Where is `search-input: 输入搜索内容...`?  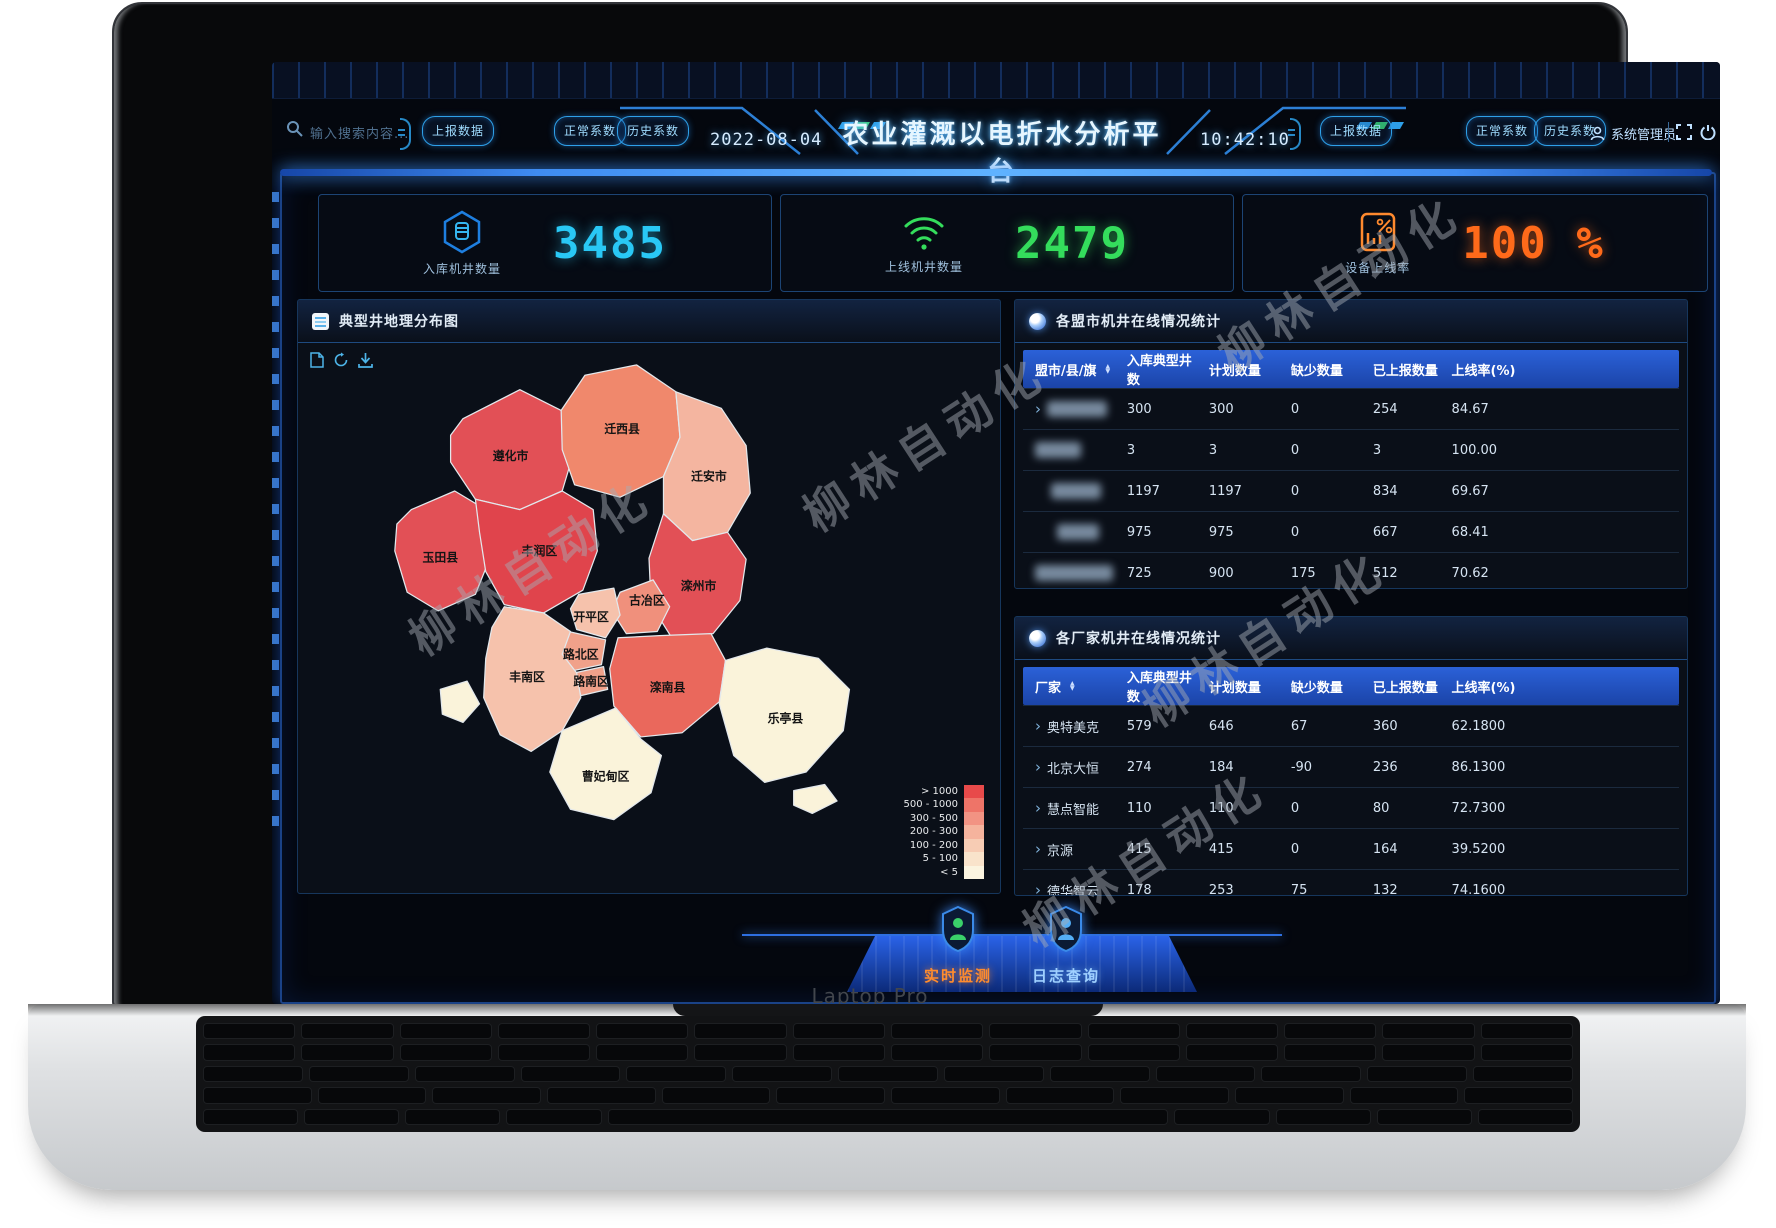 search-input: 输入搜索内容... is located at coordinates (360, 134).